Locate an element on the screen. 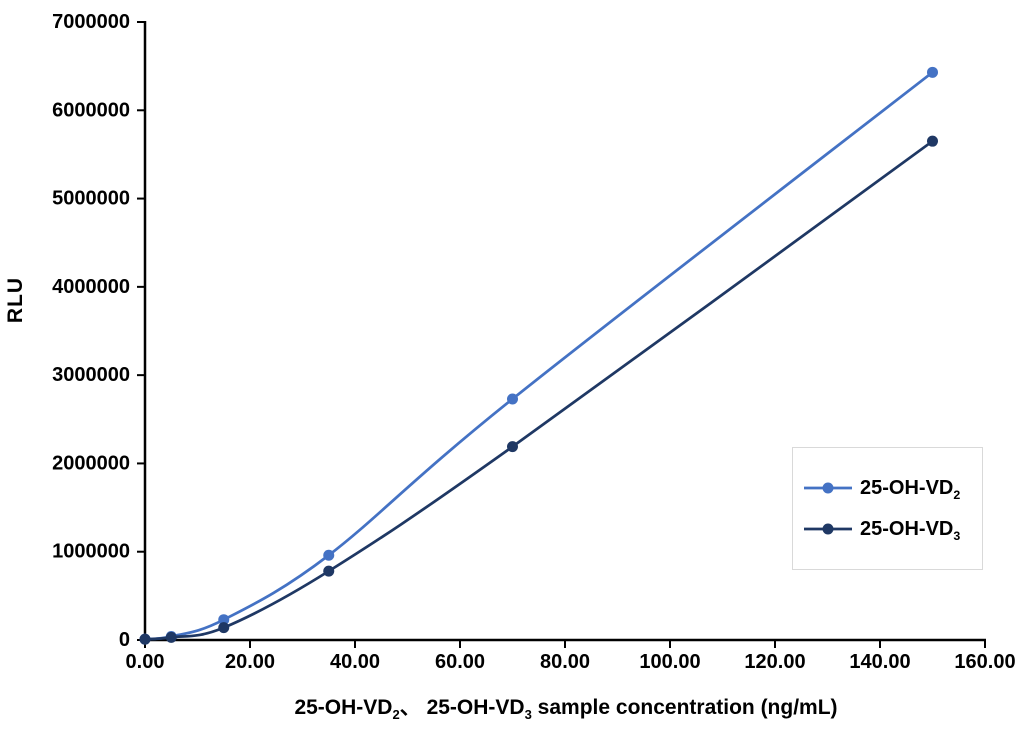 This screenshot has height=735, width=1033. x-tick-label: 80.00 is located at coordinates (565, 662).